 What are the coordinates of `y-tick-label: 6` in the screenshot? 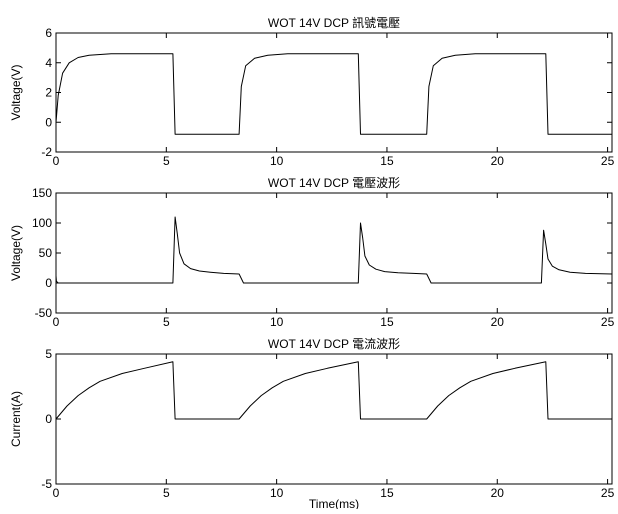 It's located at (48, 33).